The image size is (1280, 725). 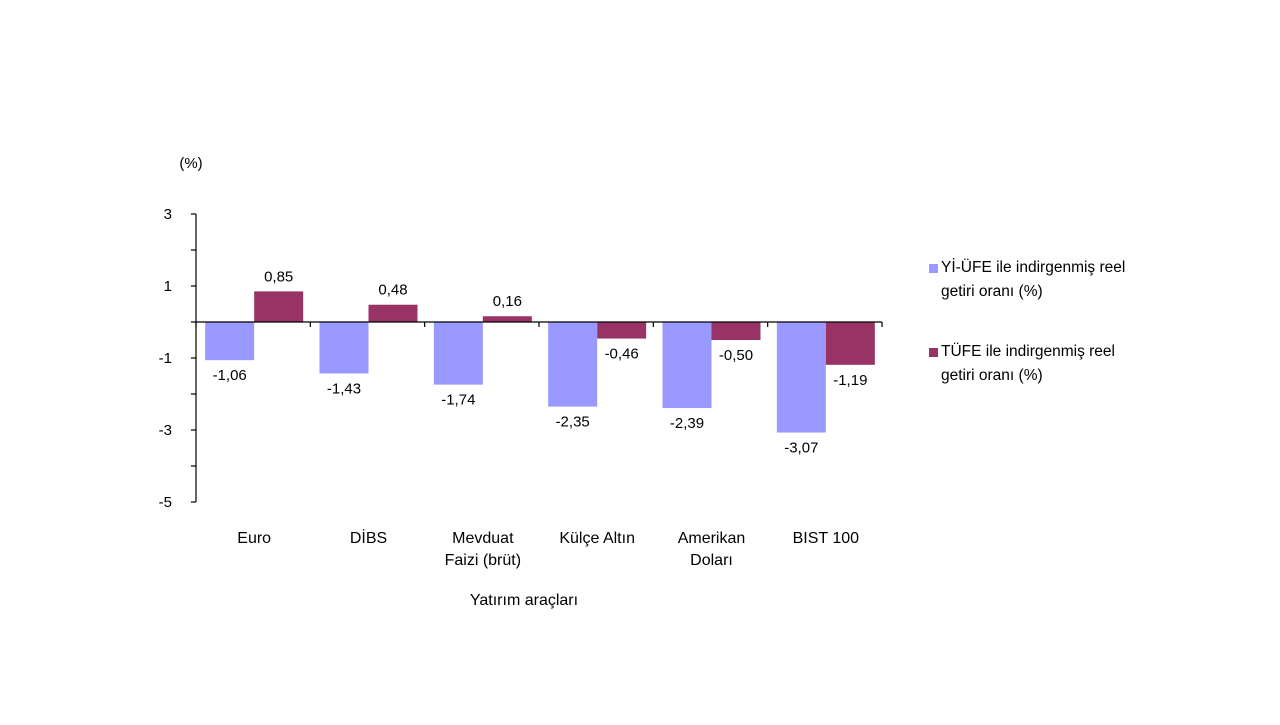 What do you see at coordinates (168, 286) in the screenshot?
I see `y-tick-label: 1` at bounding box center [168, 286].